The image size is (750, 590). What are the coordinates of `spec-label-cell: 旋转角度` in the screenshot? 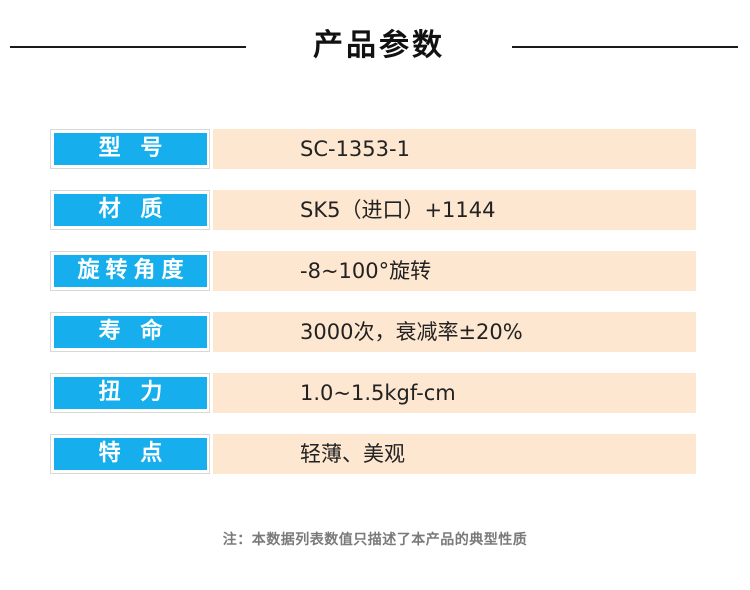 It's located at (130, 271).